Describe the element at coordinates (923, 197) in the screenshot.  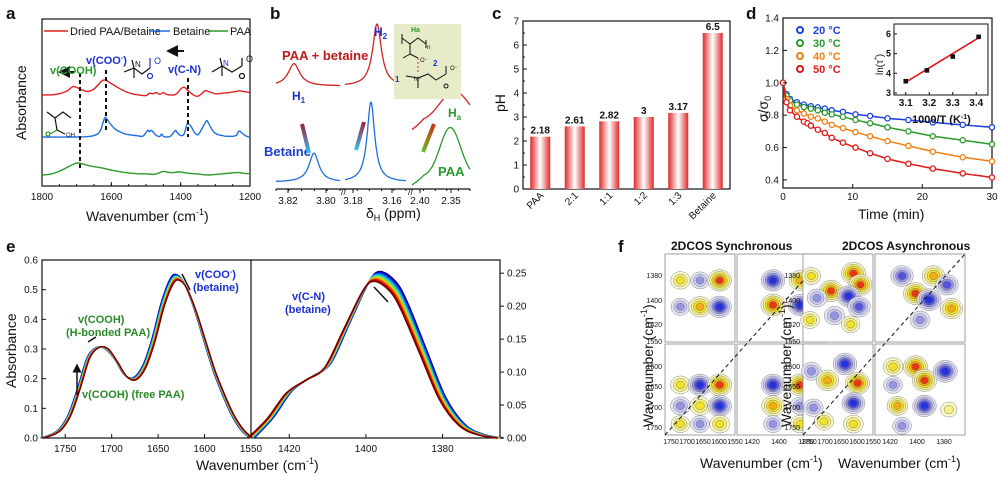
I see `x-tick-label: 20` at that location.